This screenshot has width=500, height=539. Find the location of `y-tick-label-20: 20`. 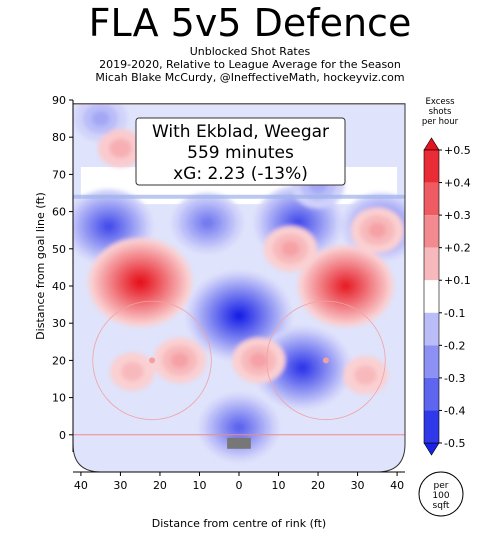

y-tick-label-20: 20 is located at coordinates (59, 360).